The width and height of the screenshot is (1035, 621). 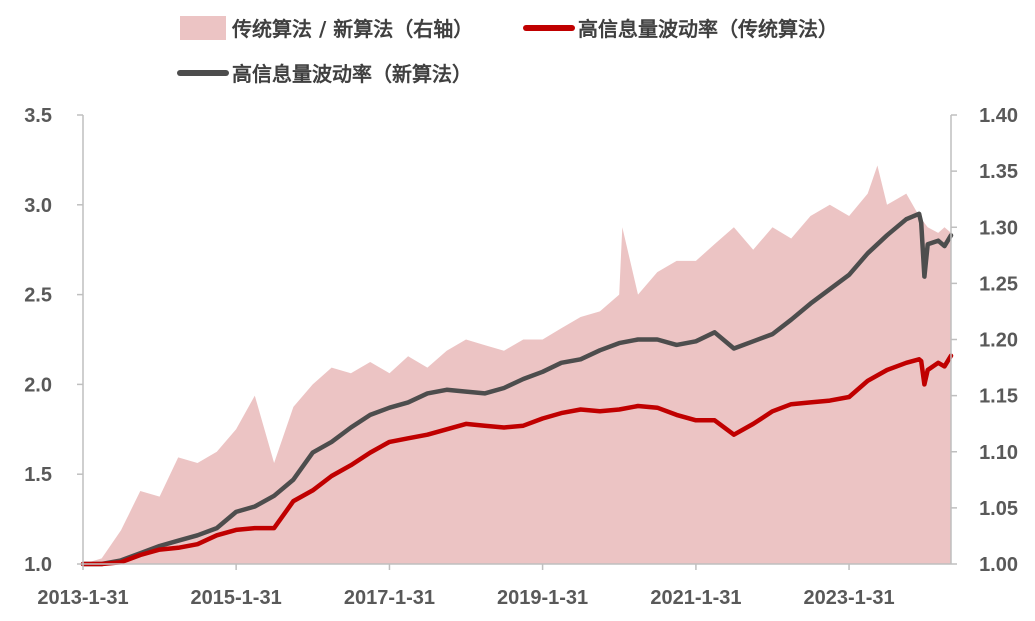 I want to click on legend-item-ratio: 传统算法 / 新算法（右轴）, so click(x=326, y=28).